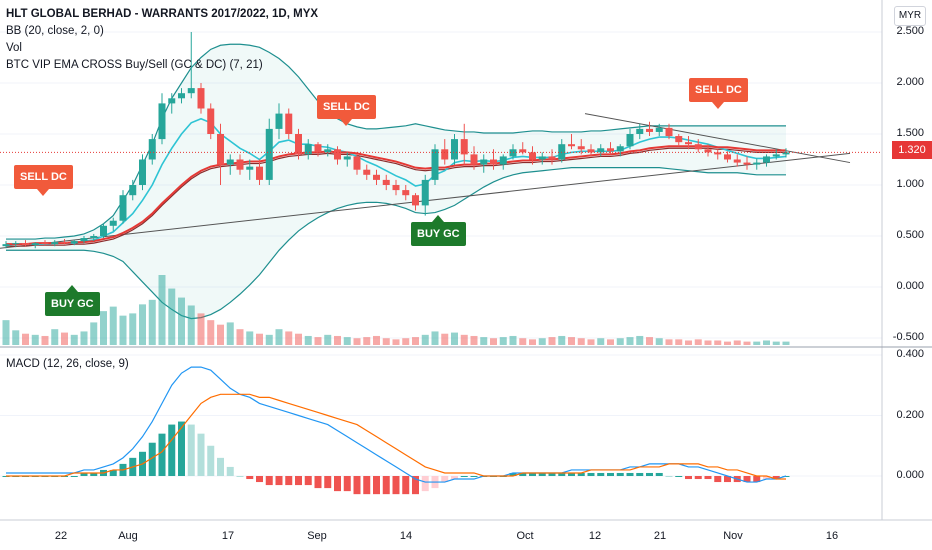 The width and height of the screenshot is (932, 550). I want to click on bb-legend: BB (20, close, 2, 0), so click(55, 31).